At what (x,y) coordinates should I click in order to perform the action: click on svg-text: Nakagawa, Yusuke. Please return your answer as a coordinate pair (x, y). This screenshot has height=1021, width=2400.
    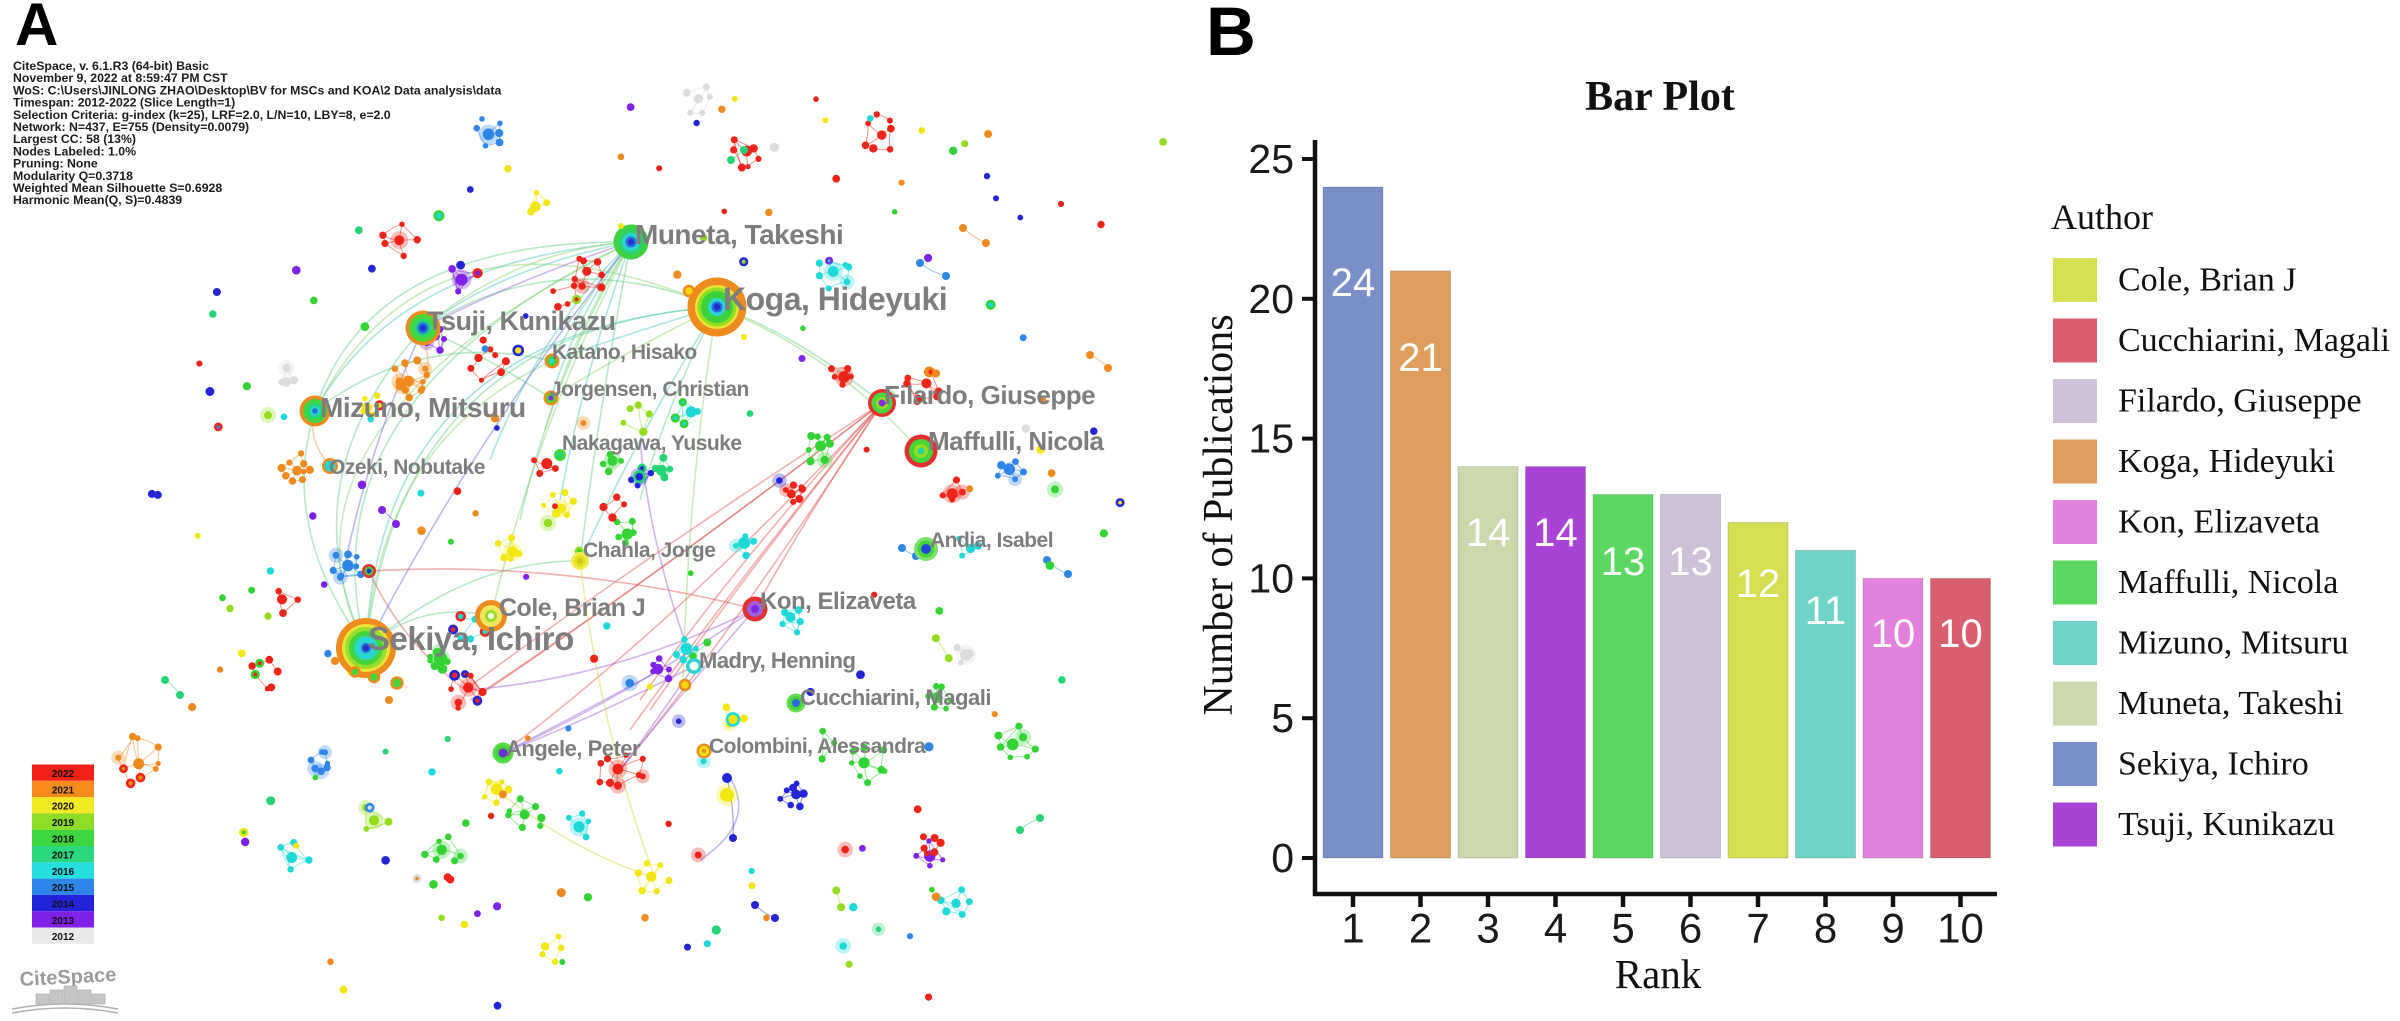
    Looking at the image, I should click on (652, 443).